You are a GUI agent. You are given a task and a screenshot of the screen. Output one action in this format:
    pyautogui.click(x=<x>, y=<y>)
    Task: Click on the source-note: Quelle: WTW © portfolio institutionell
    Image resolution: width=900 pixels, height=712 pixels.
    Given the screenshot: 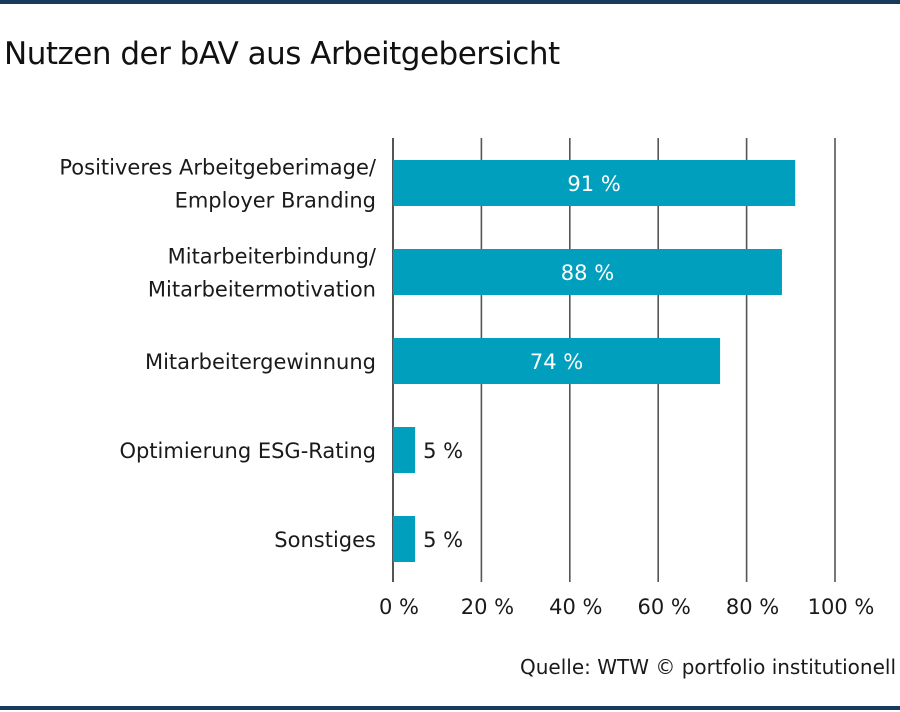 What is the action you would take?
    pyautogui.click(x=708, y=667)
    